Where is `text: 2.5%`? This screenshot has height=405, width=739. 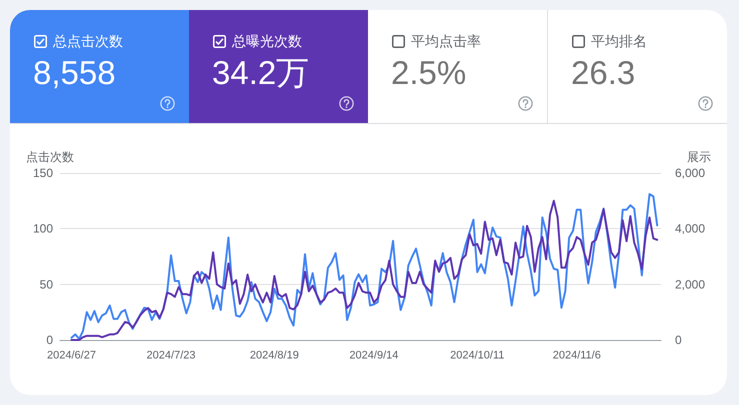
text: 2.5% is located at coordinates (428, 72).